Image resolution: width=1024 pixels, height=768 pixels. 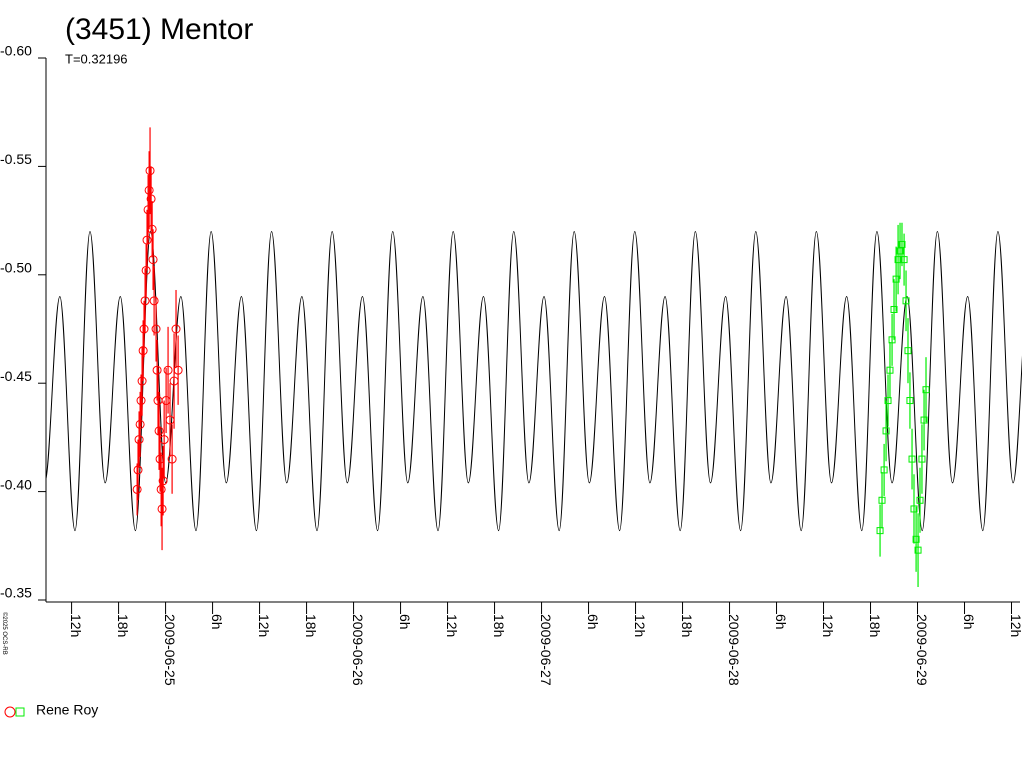 I want to click on x-tick-label: 2009-06-25, so click(x=170, y=650).